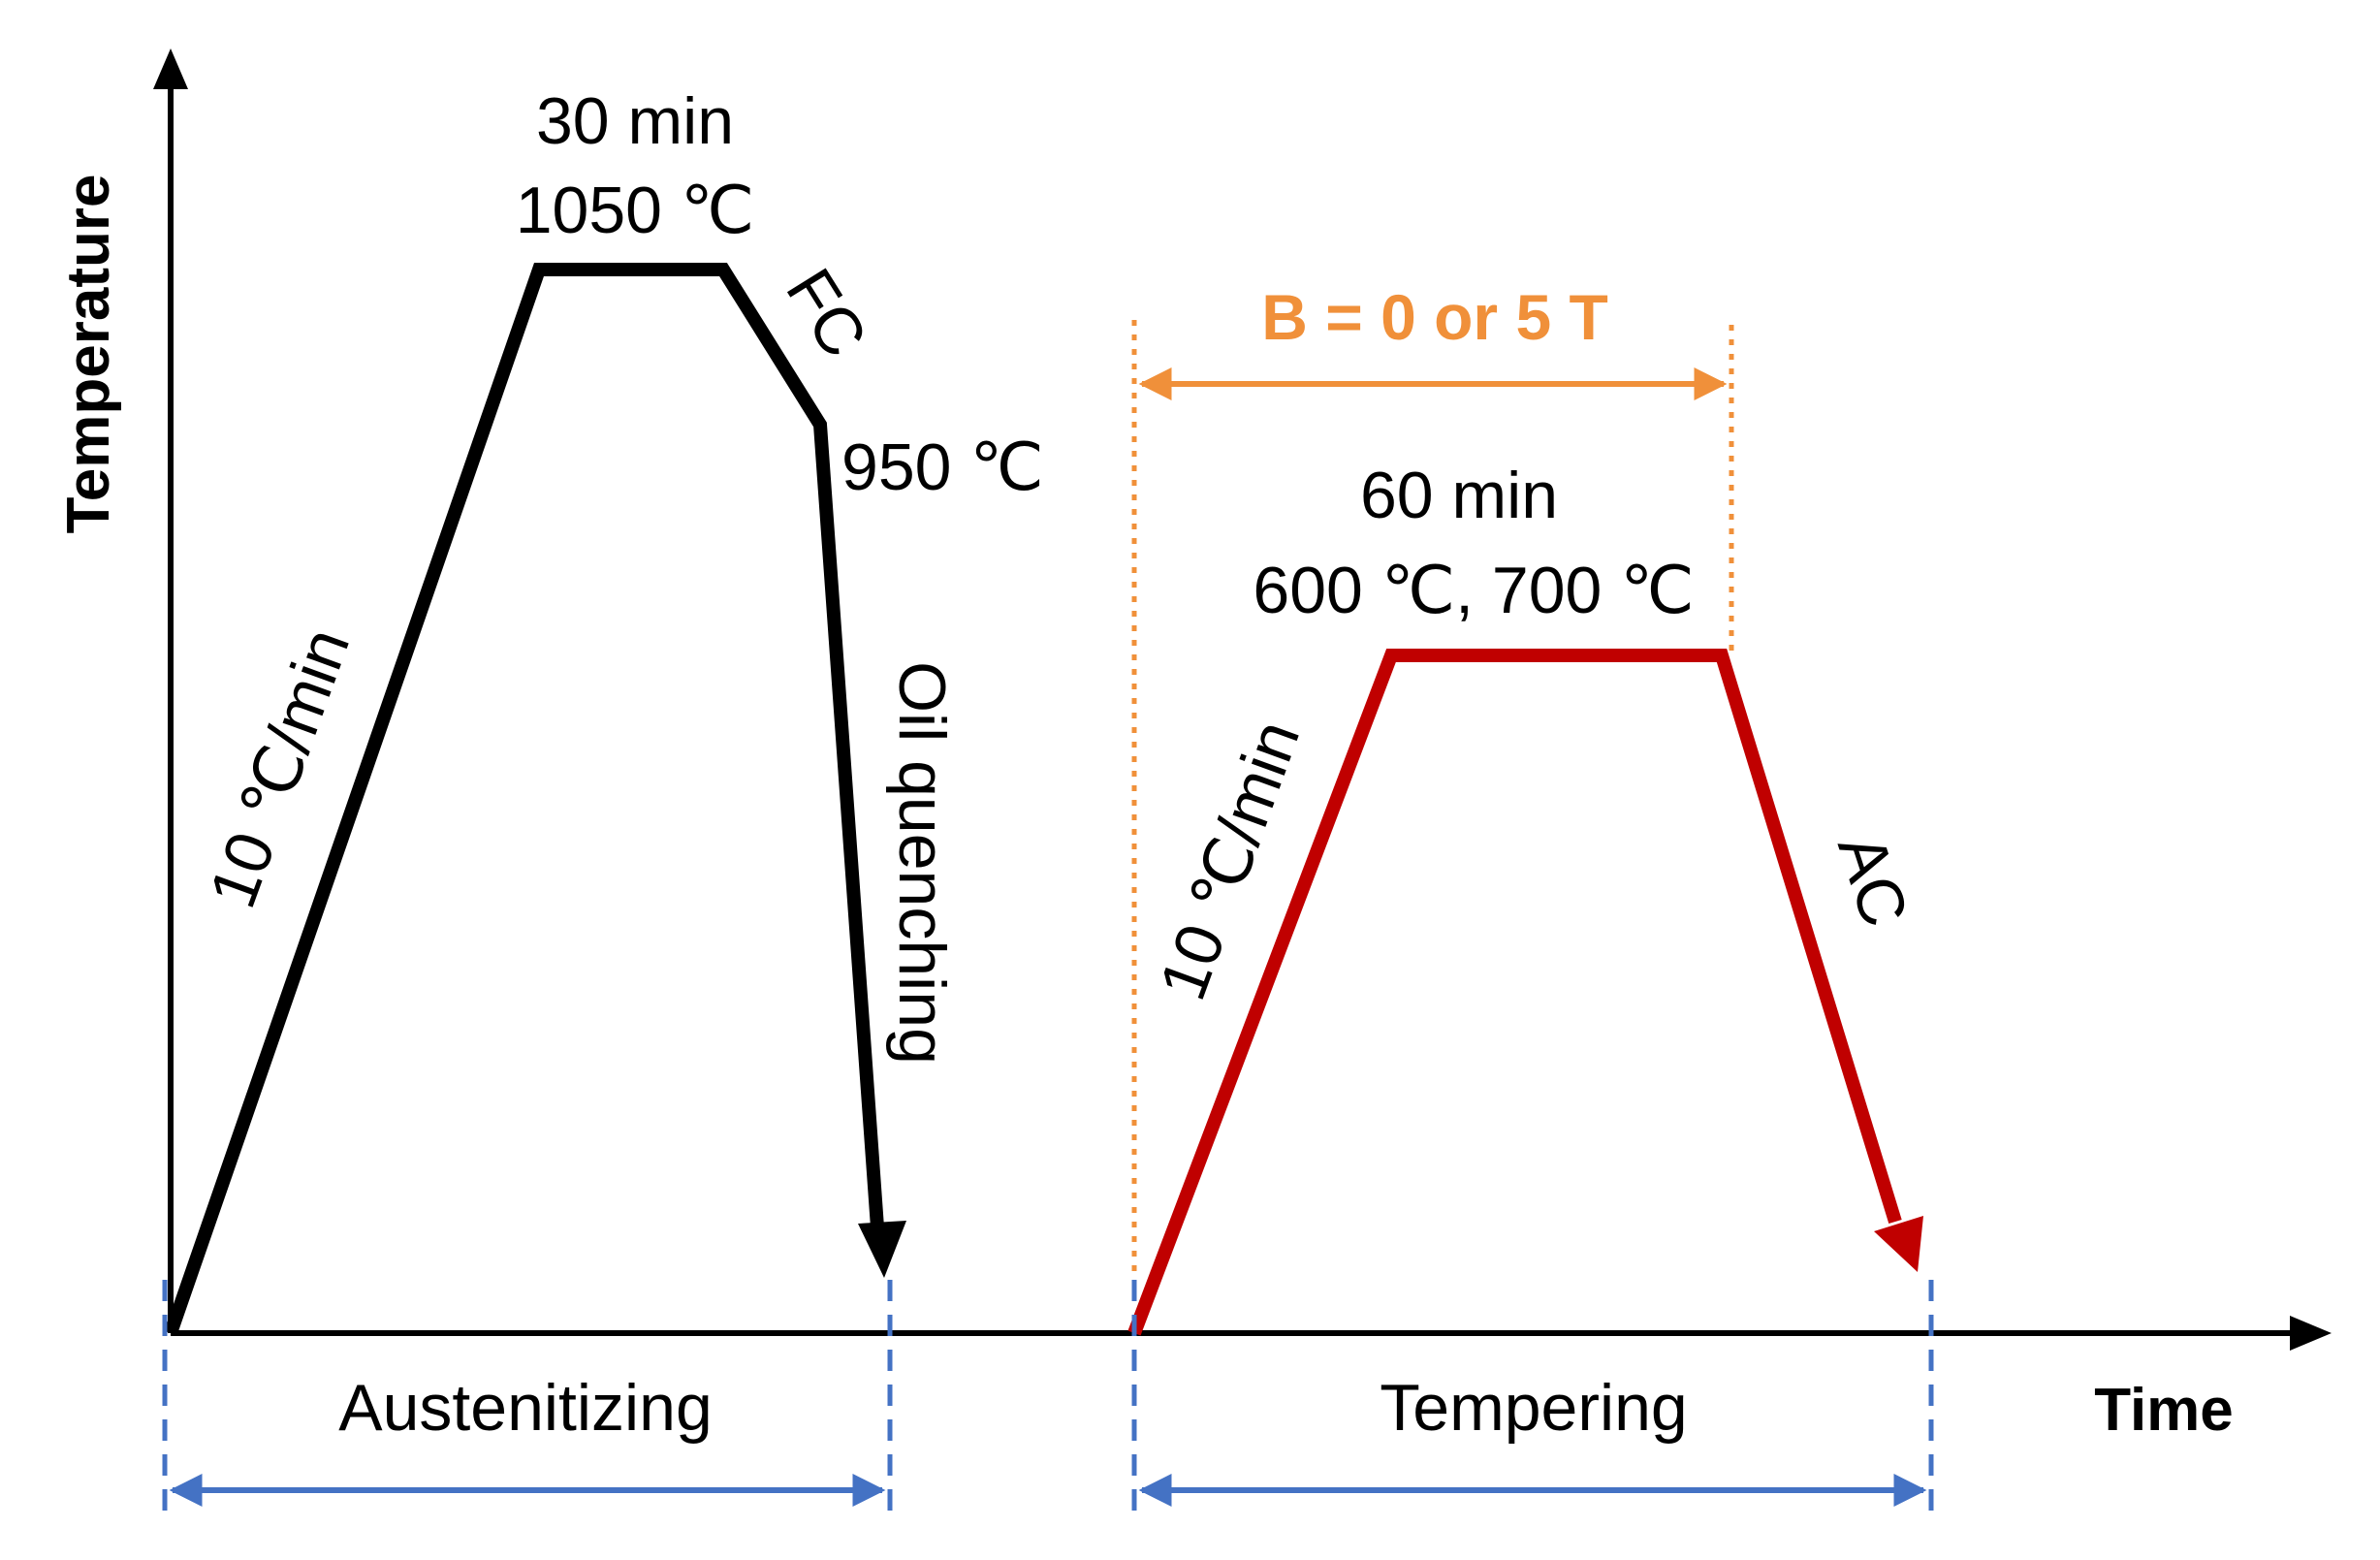 The image size is (2380, 1560). Describe the element at coordinates (826, 312) in the screenshot. I see `furnace-cool-label: FC` at that location.